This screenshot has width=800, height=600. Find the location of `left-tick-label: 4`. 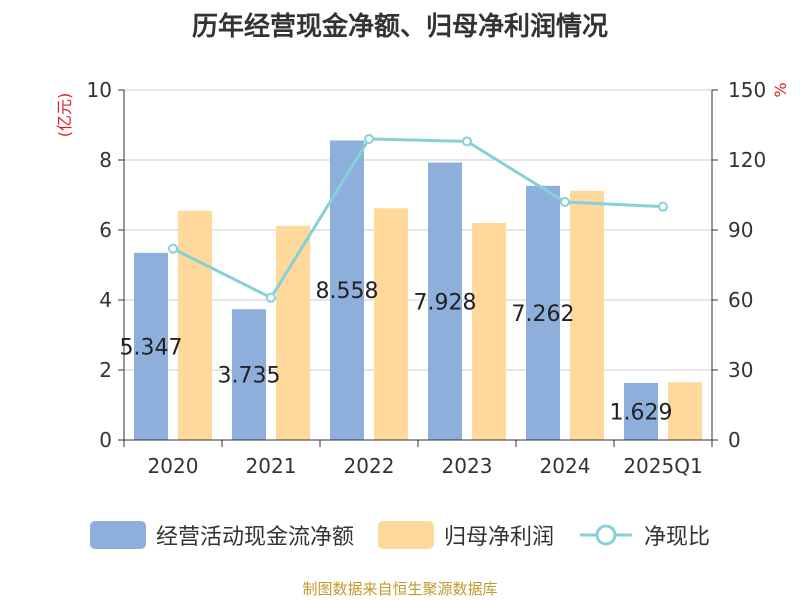

left-tick-label: 4 is located at coordinates (105, 300).